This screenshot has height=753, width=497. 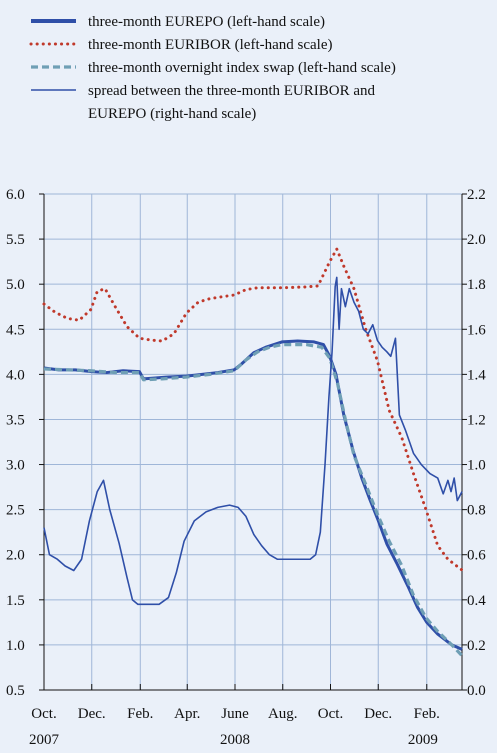 I want to click on left-axis-tick-label: 1.5, so click(x=15, y=601).